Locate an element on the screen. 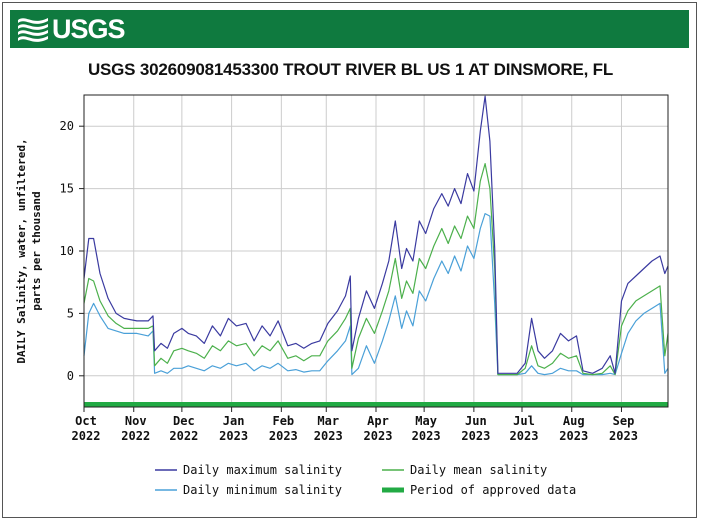  x-tick-label-month: Apr is located at coordinates (378, 421).